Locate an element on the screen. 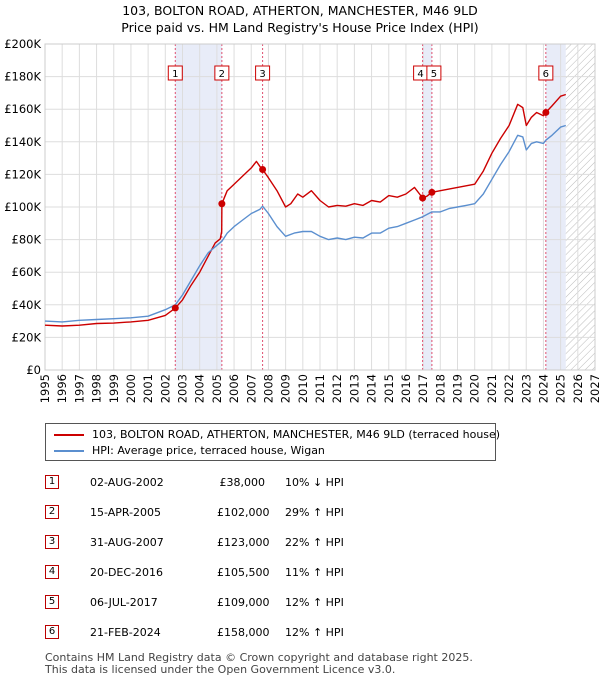 Image resolution: width=600 pixels, height=680 pixels. sale-marker-label: 5 is located at coordinates (434, 74).